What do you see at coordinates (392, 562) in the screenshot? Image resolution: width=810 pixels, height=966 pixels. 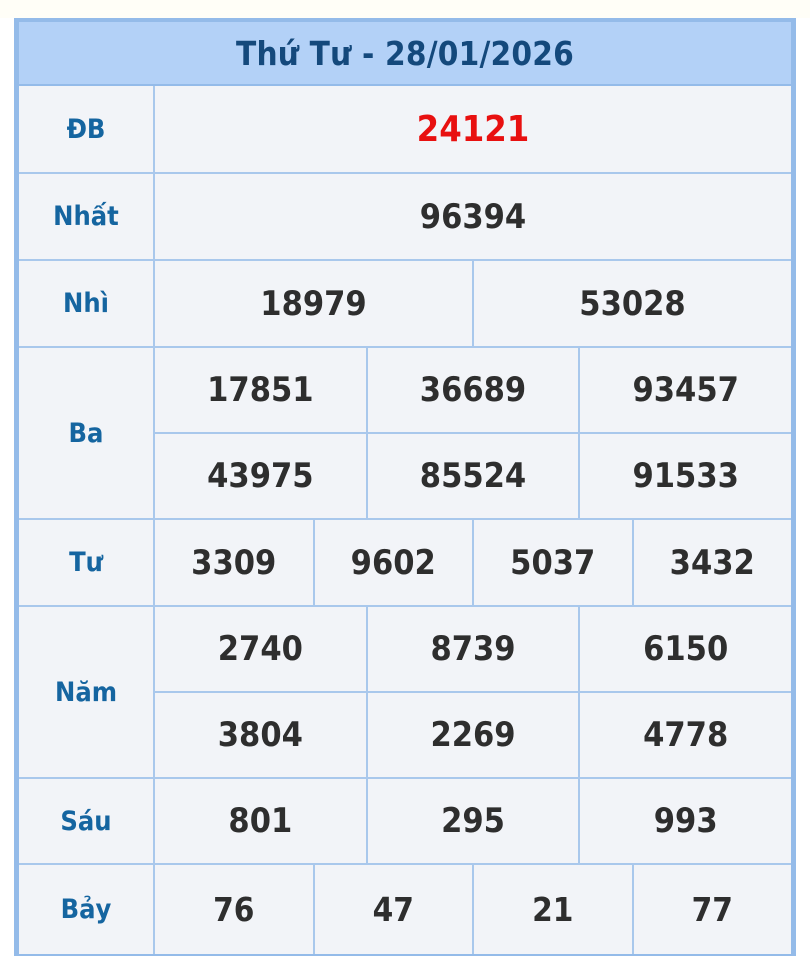 I see `prize-number: 9602` at bounding box center [392, 562].